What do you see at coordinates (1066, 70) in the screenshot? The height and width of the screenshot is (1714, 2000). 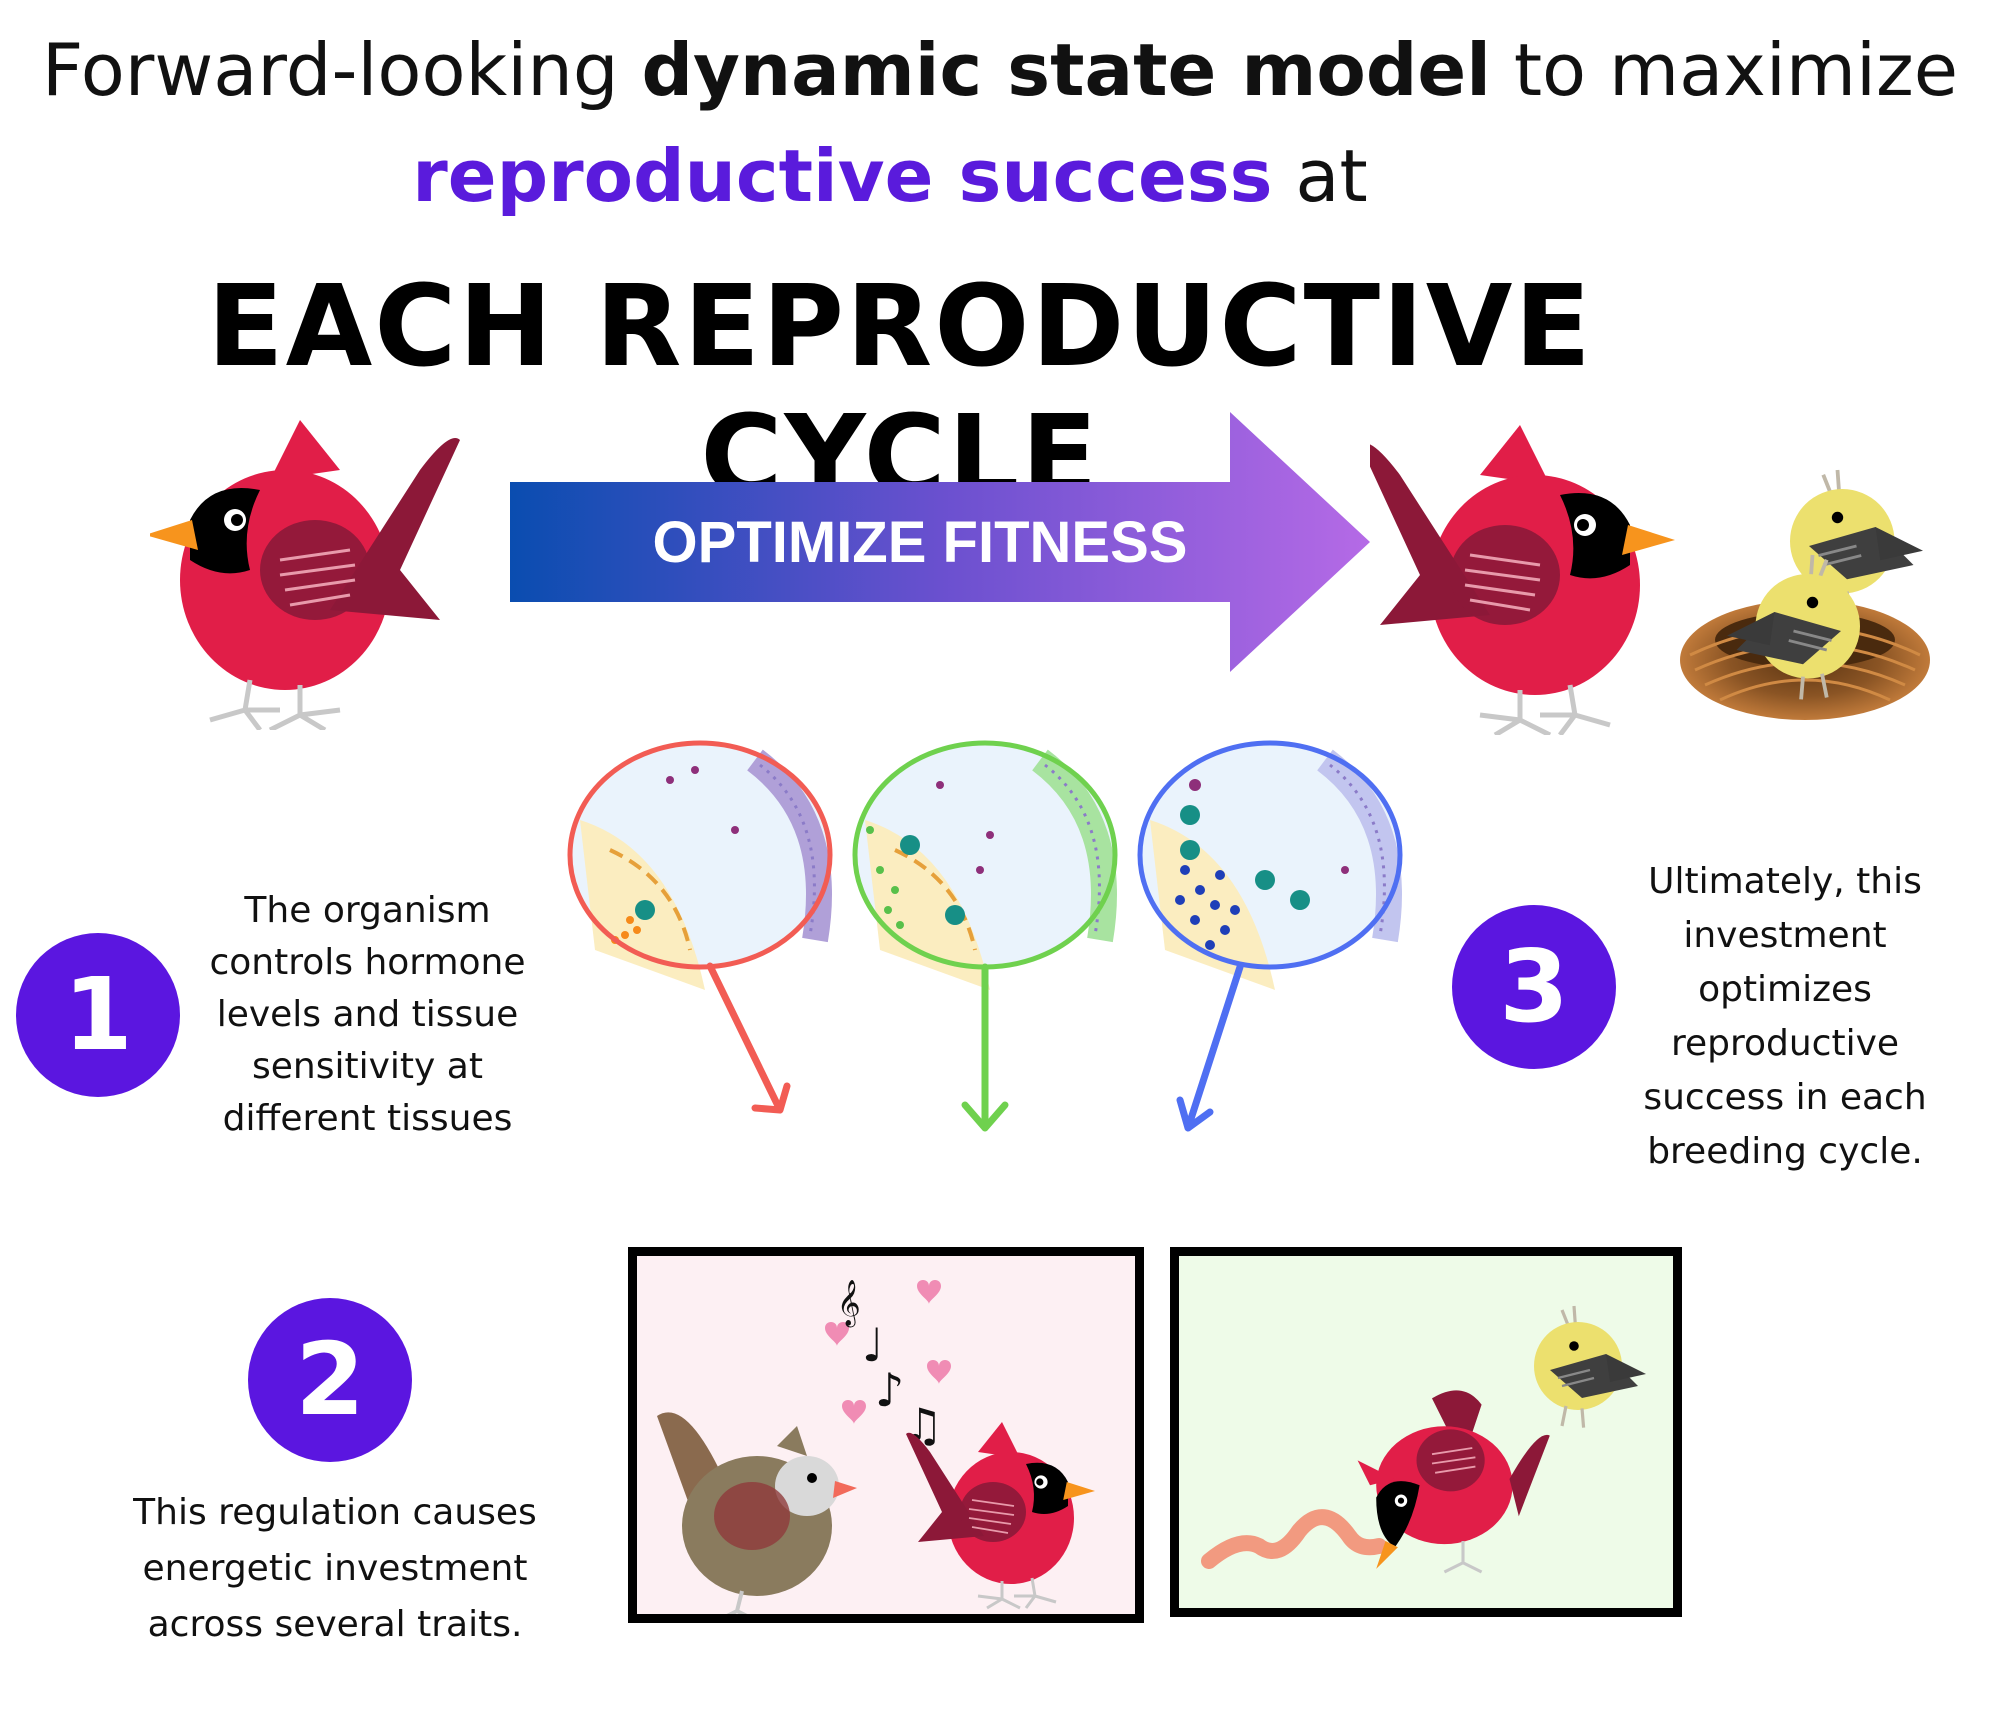 I see `title-bold: dynamic state model` at bounding box center [1066, 70].